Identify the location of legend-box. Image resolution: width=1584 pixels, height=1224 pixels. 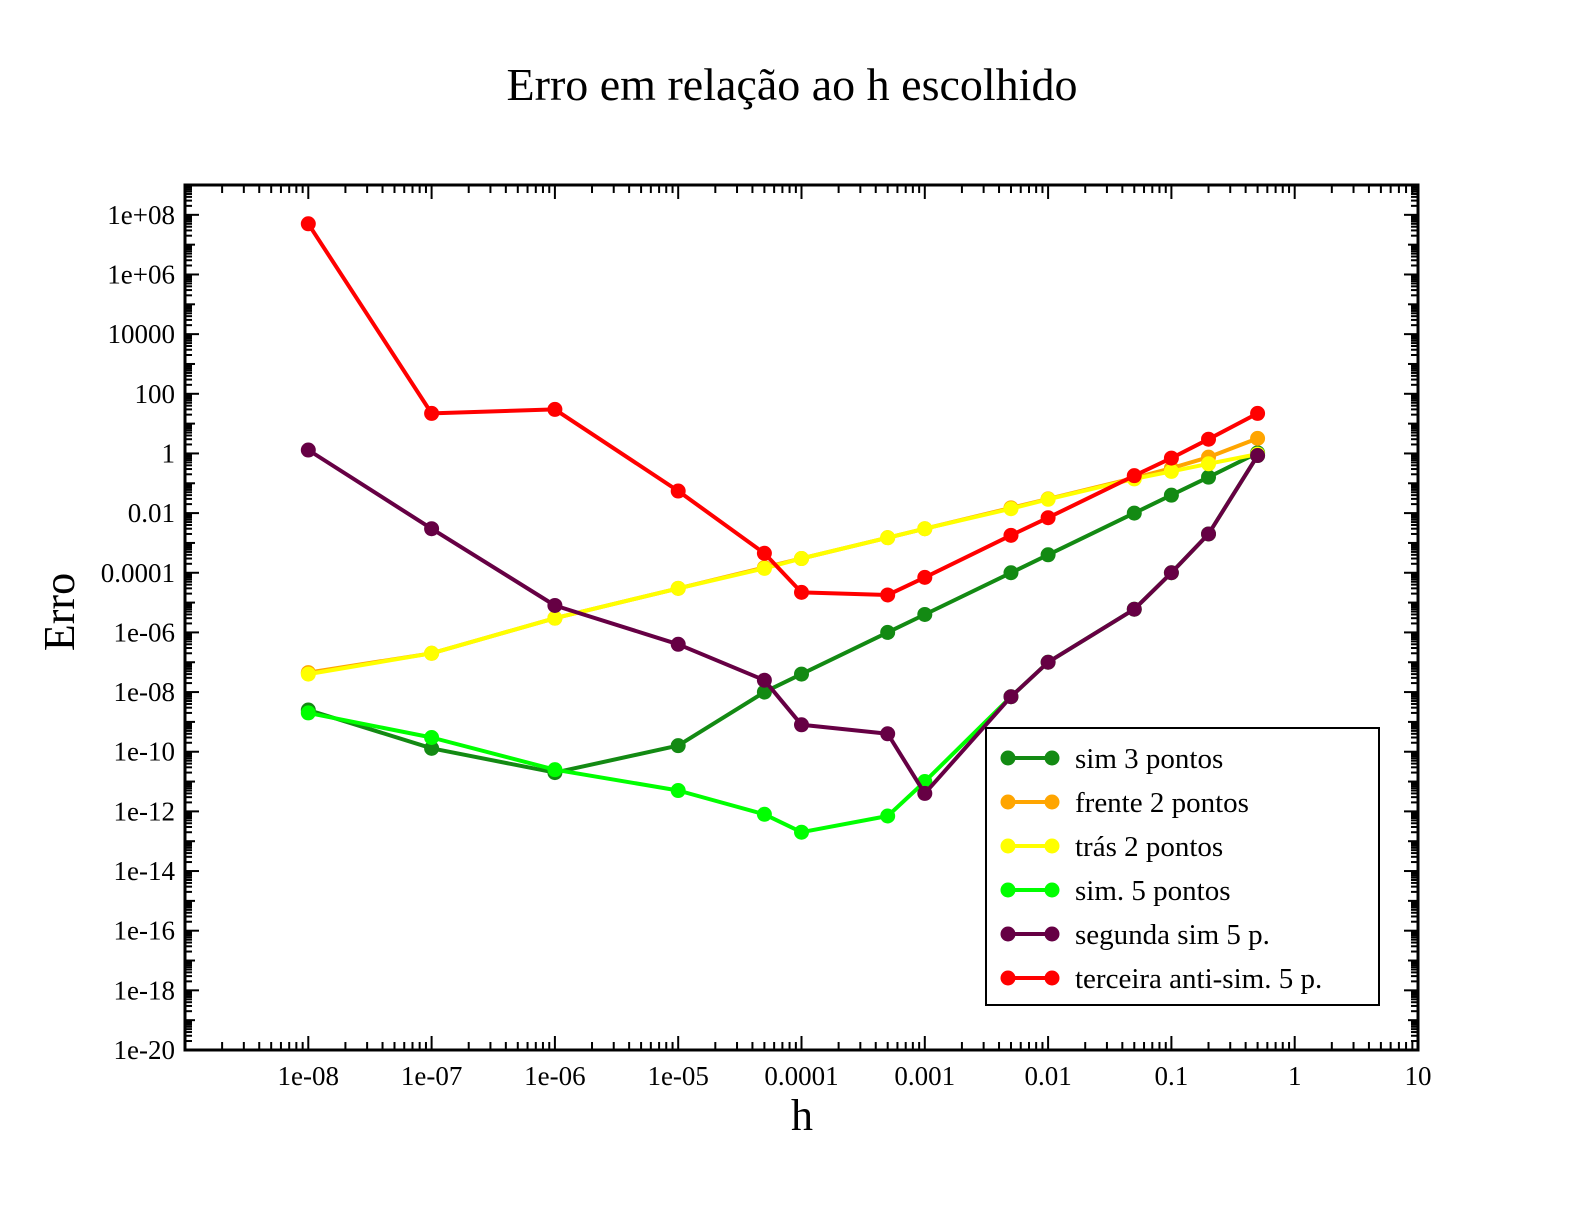
(1182, 866).